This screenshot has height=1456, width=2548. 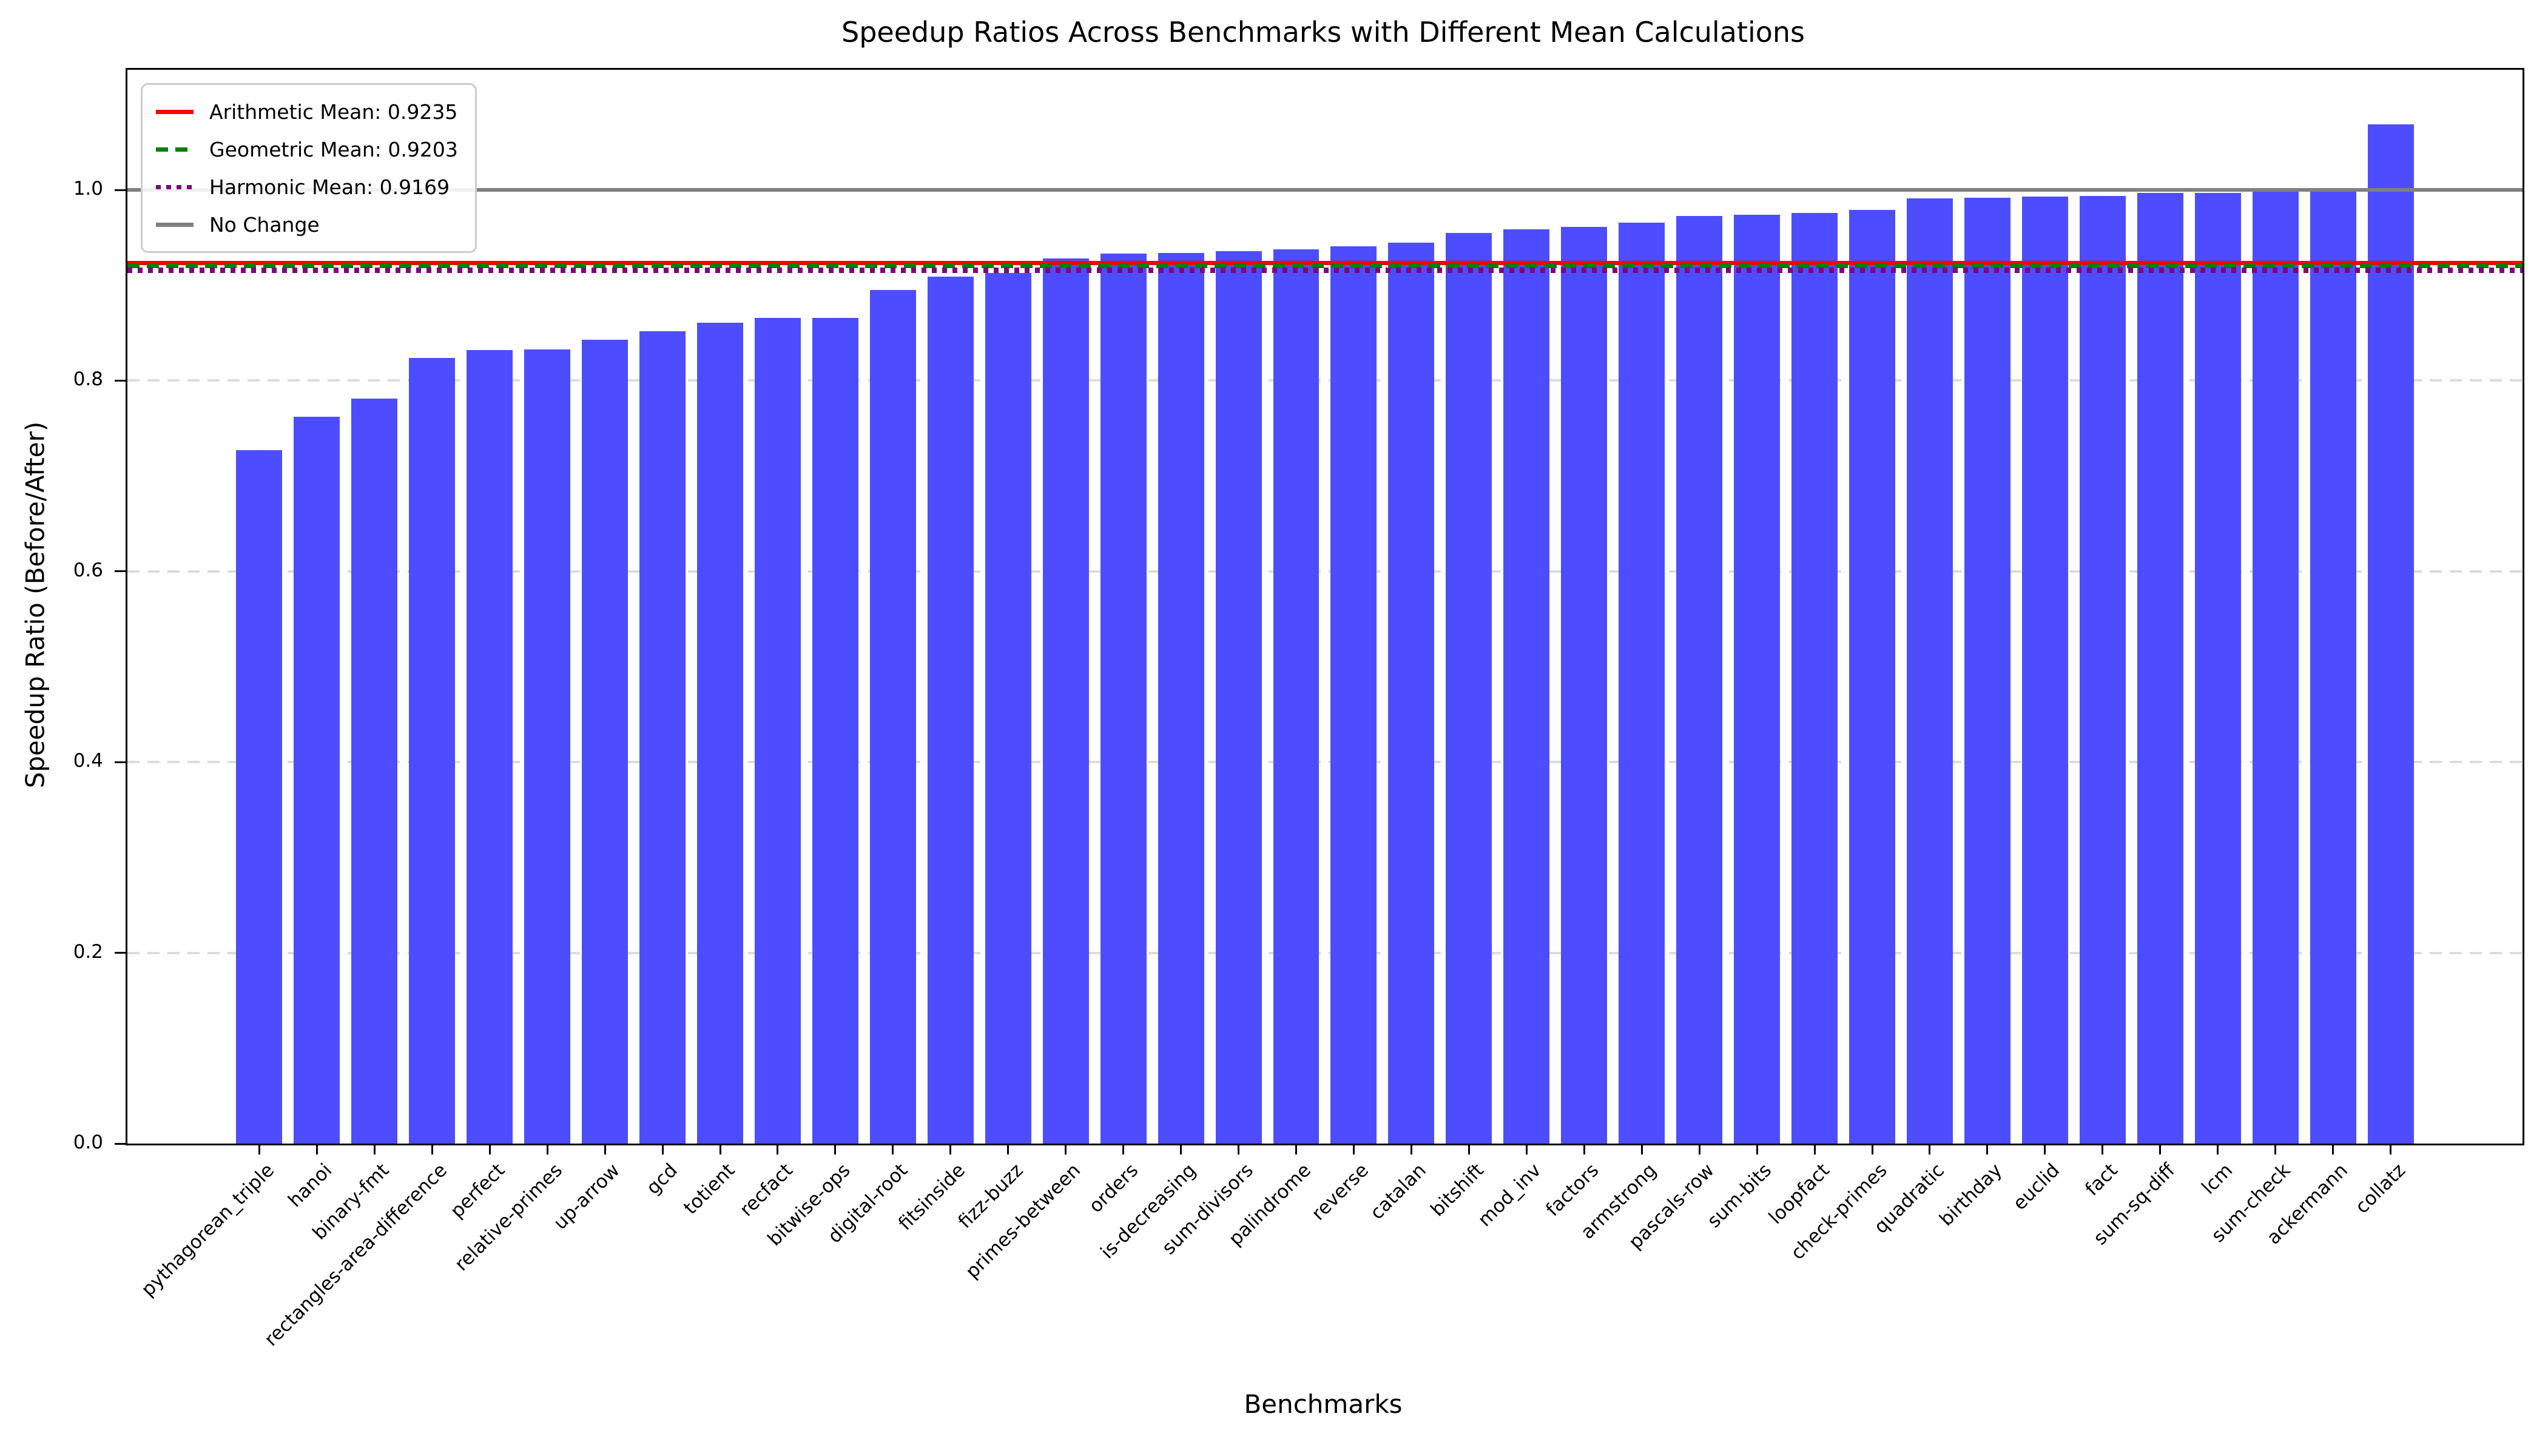 What do you see at coordinates (662, 1179) in the screenshot?
I see `x-tick-label-gcd: gcd` at bounding box center [662, 1179].